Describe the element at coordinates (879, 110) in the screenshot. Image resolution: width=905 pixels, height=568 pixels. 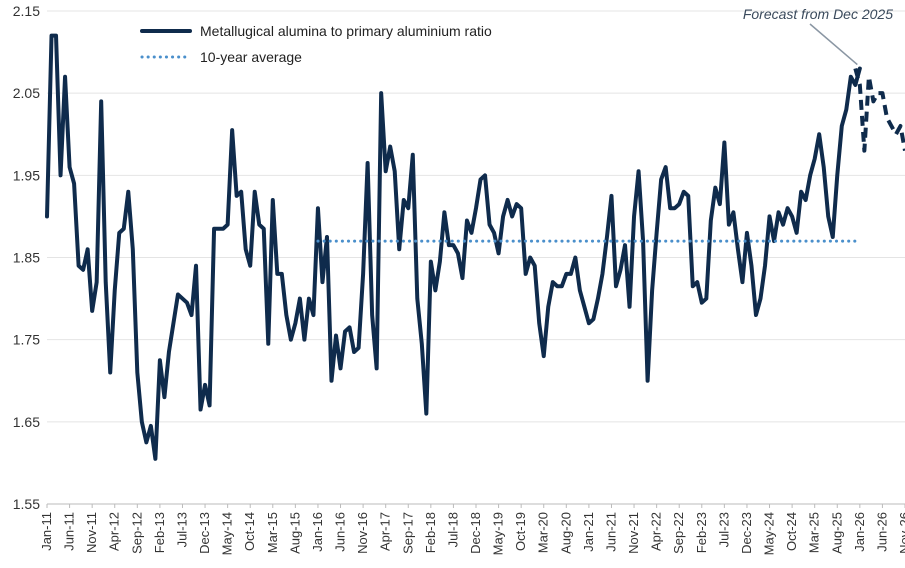
I see `series-line-forecast` at that location.